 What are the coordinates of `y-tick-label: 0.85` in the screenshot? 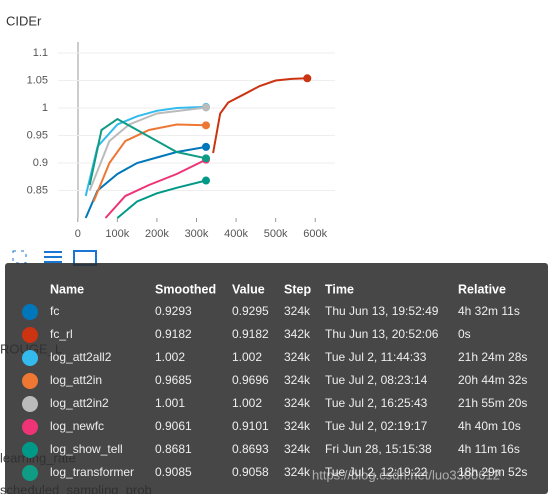 It's located at (37, 190).